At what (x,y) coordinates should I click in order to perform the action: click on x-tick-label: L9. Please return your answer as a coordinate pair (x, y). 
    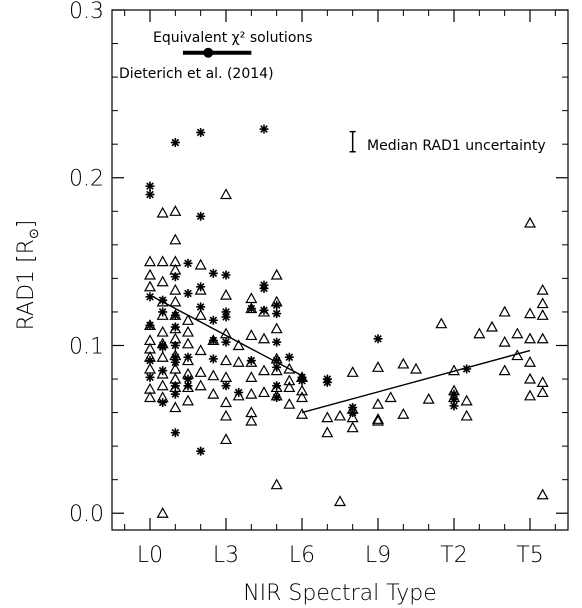
    Looking at the image, I should click on (378, 555).